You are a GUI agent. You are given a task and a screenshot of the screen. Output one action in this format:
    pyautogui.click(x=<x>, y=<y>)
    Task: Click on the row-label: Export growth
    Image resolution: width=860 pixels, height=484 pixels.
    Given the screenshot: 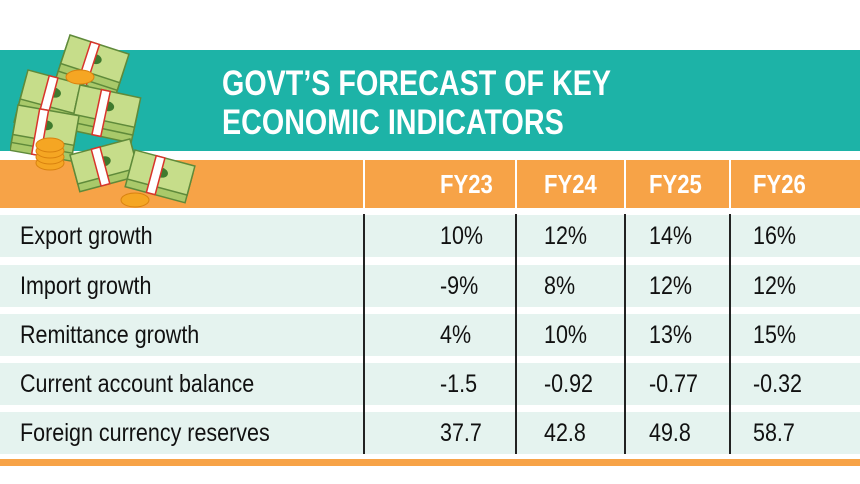 What is the action you would take?
    pyautogui.click(x=86, y=236)
    